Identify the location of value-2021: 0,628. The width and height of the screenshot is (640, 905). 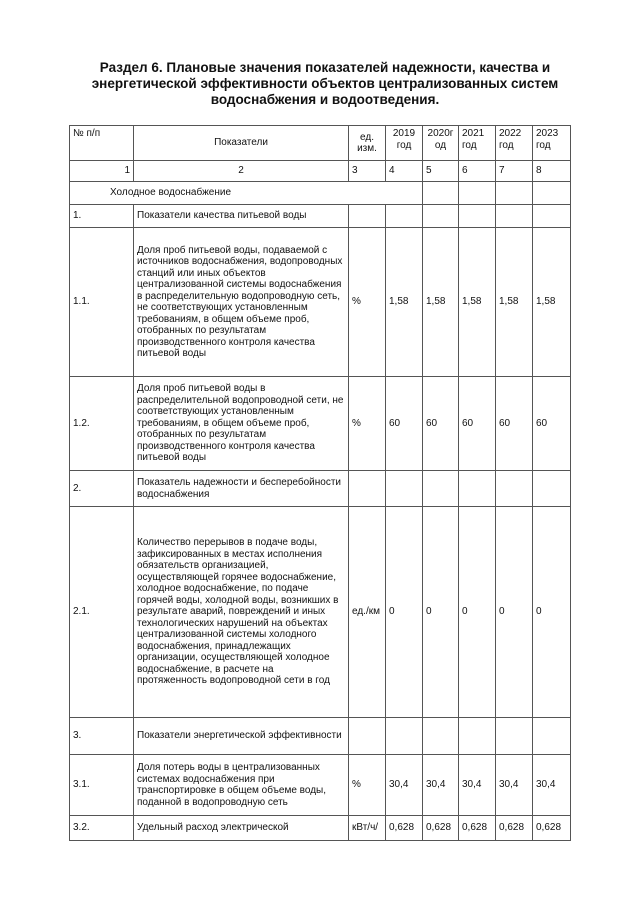
(477, 828).